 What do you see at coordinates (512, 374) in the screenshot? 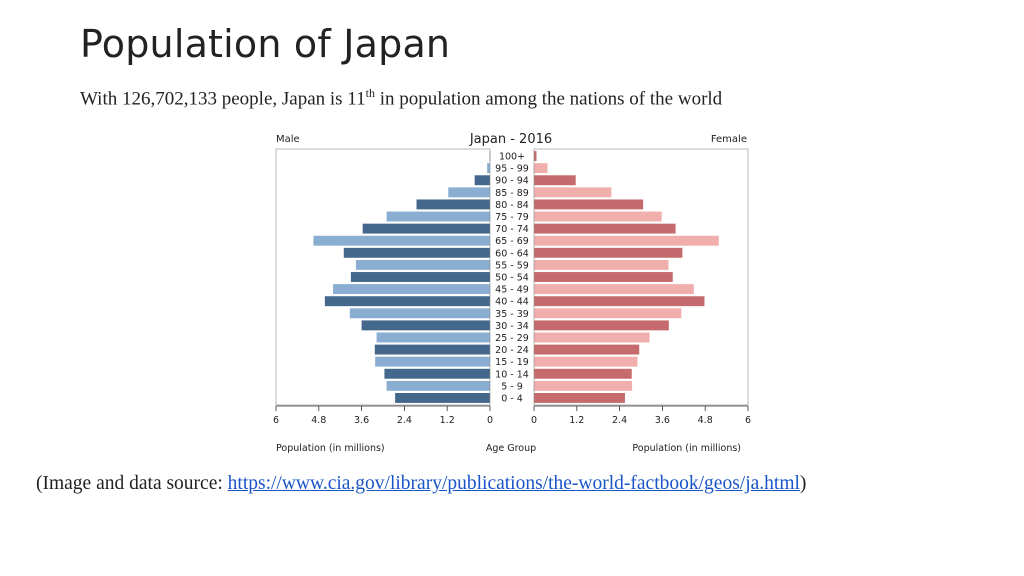
I see `age-group-label: 10 - 14` at bounding box center [512, 374].